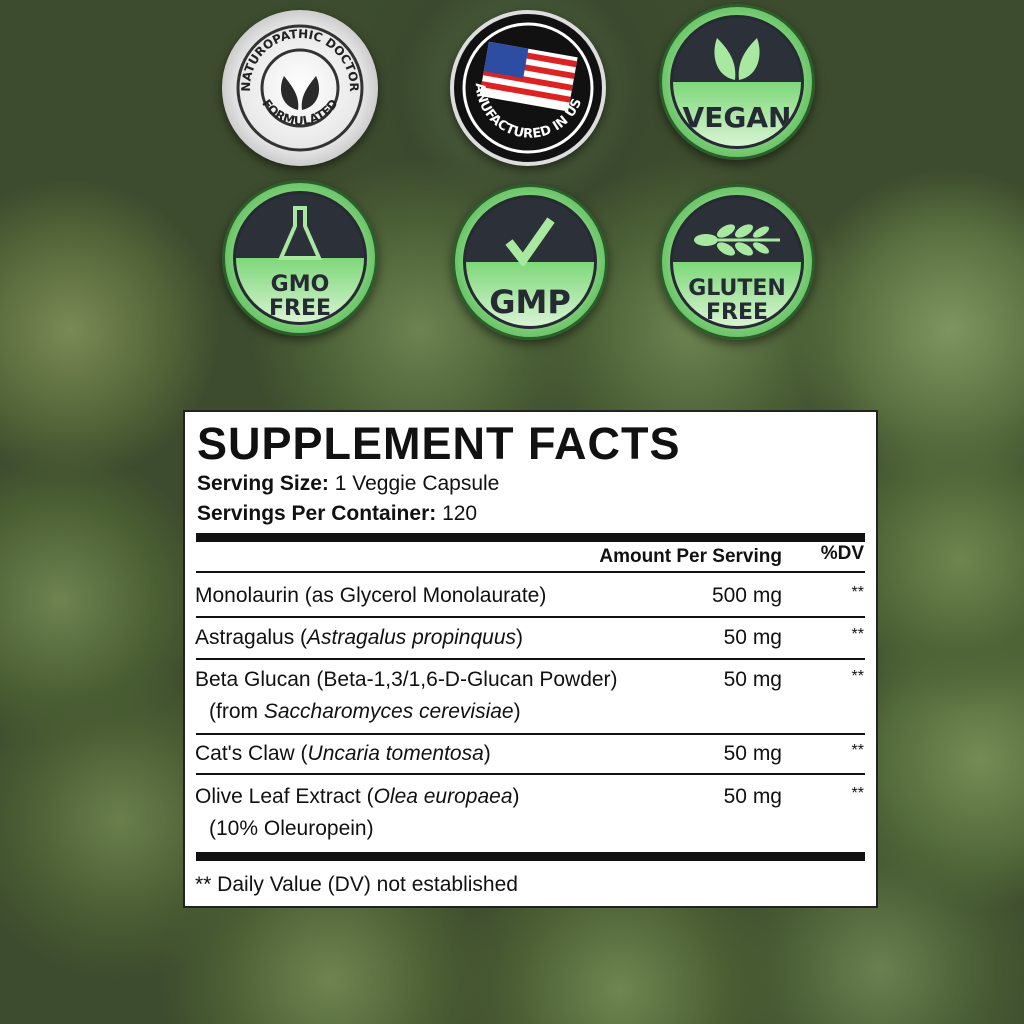 Image resolution: width=1024 pixels, height=1024 pixels. I want to click on gluten-free-badge: GLUTEN FREE, so click(737, 262).